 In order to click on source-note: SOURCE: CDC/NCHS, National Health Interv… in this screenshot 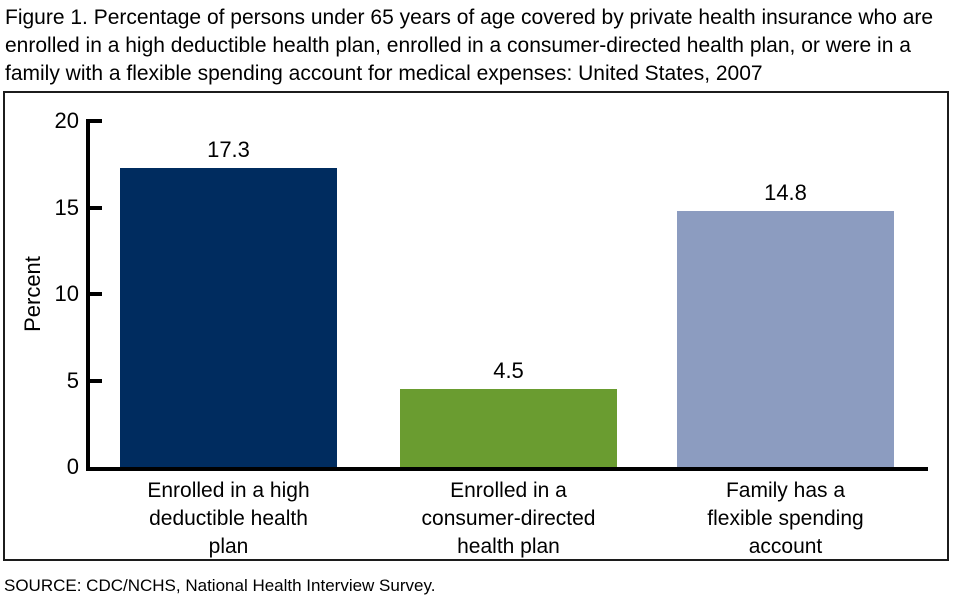, I will do `click(220, 585)`.